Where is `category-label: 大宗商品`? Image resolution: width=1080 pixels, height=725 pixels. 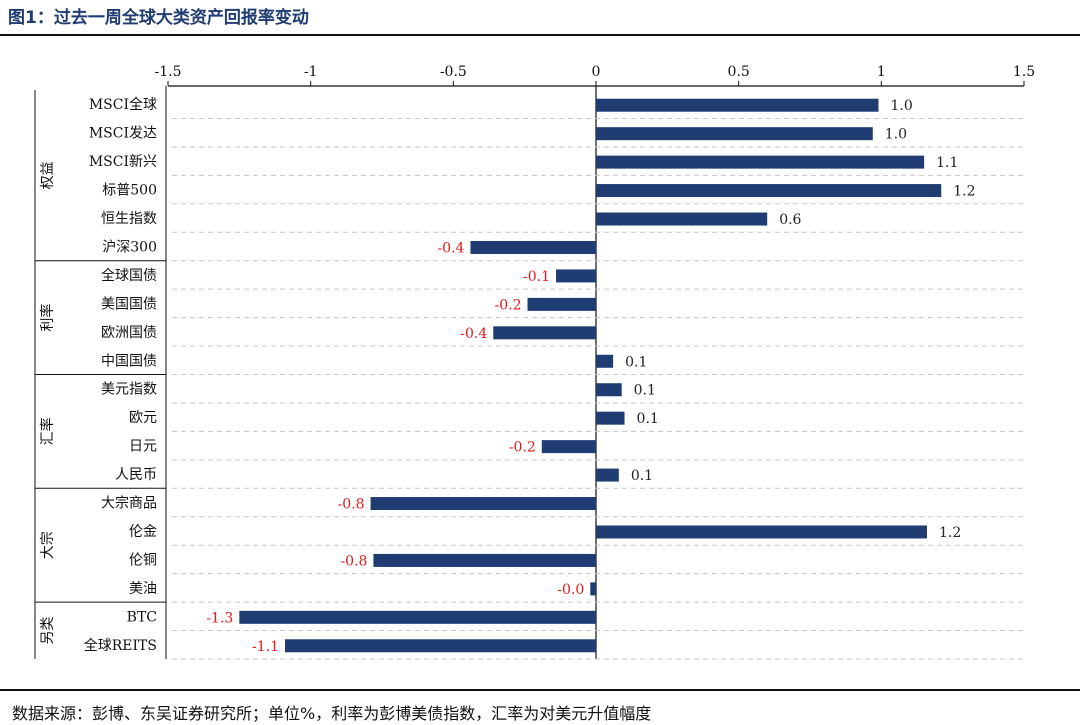
category-label: 大宗商品 is located at coordinates (129, 504).